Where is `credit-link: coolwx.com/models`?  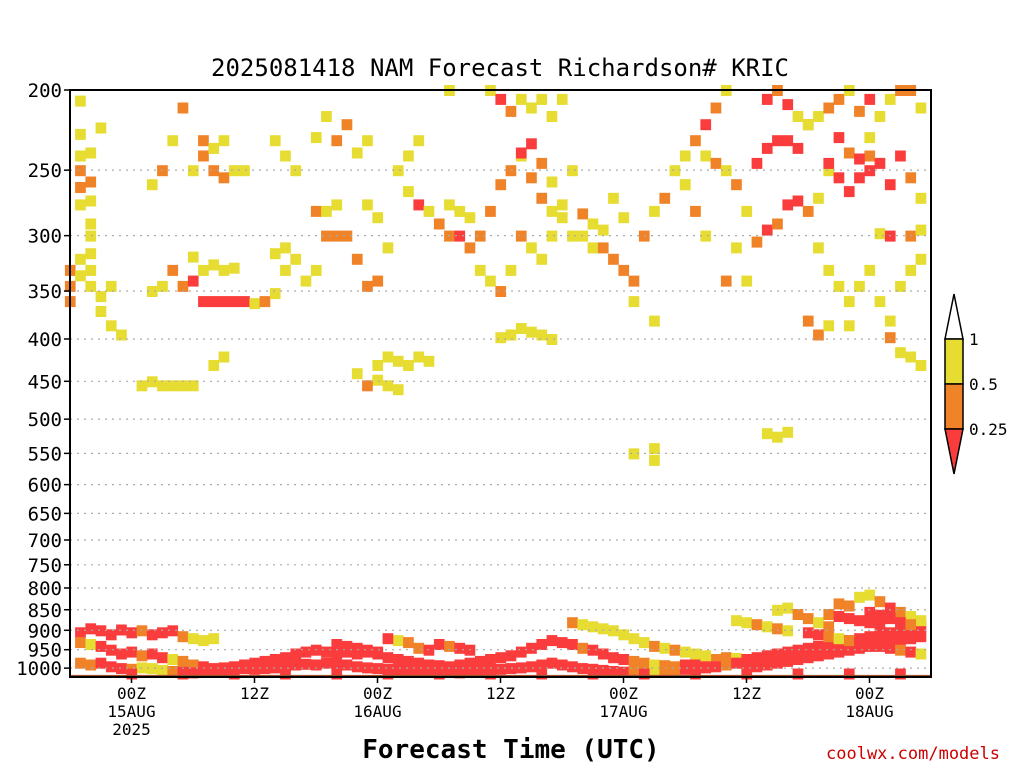
credit-link: coolwx.com/models is located at coordinates (913, 754).